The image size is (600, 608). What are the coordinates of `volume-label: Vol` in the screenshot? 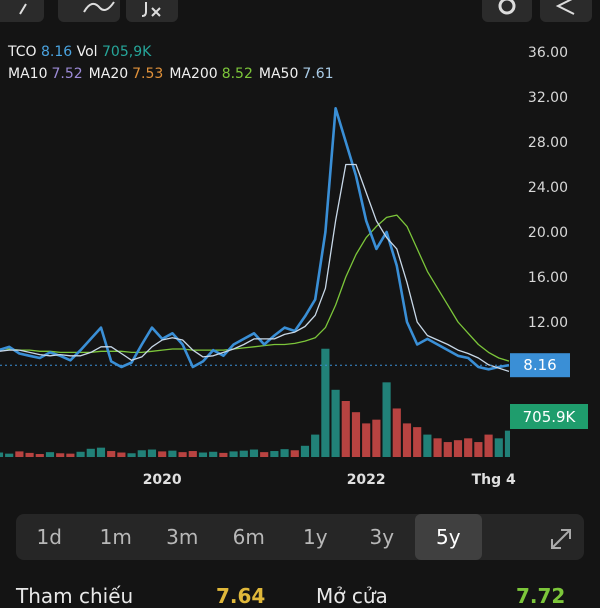 It's located at (87, 52).